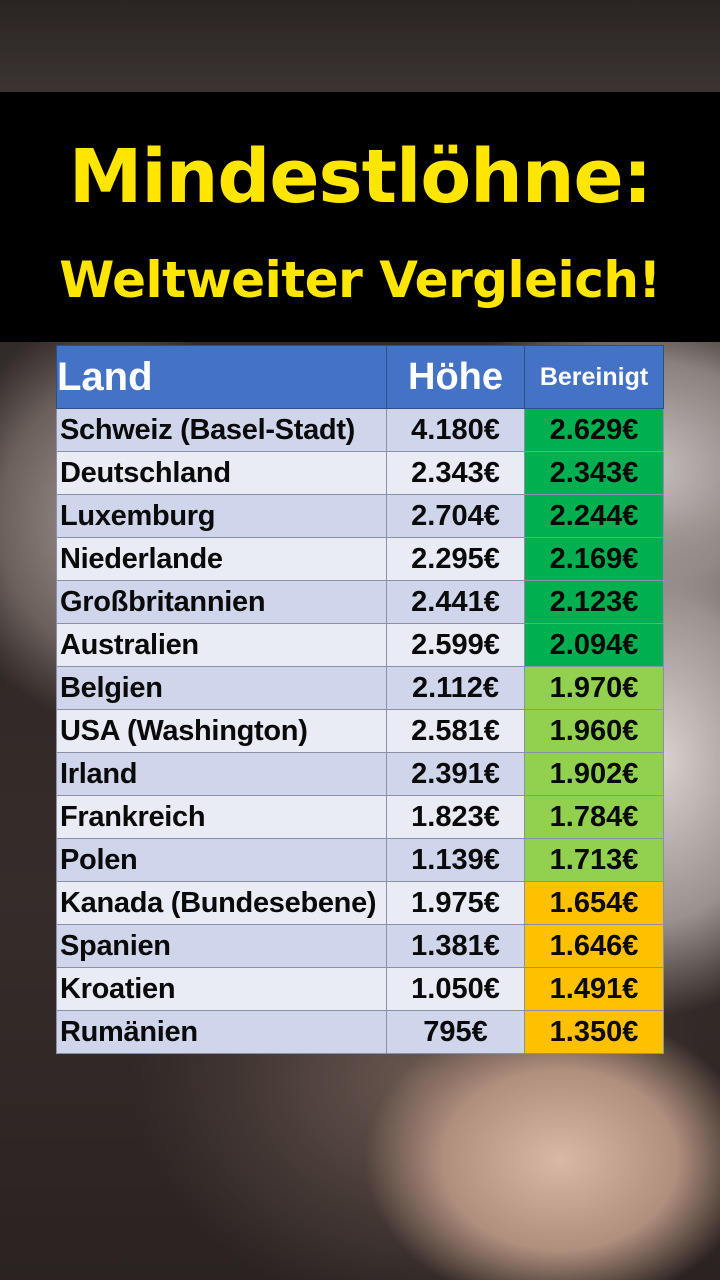 The width and height of the screenshot is (720, 1280). I want to click on cell-hoehe: 4.180€, so click(455, 430).